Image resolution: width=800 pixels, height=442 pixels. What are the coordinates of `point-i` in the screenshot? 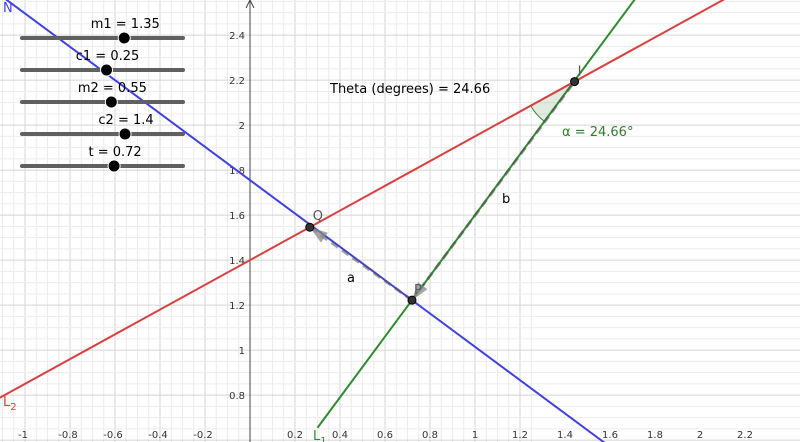 It's located at (575, 82).